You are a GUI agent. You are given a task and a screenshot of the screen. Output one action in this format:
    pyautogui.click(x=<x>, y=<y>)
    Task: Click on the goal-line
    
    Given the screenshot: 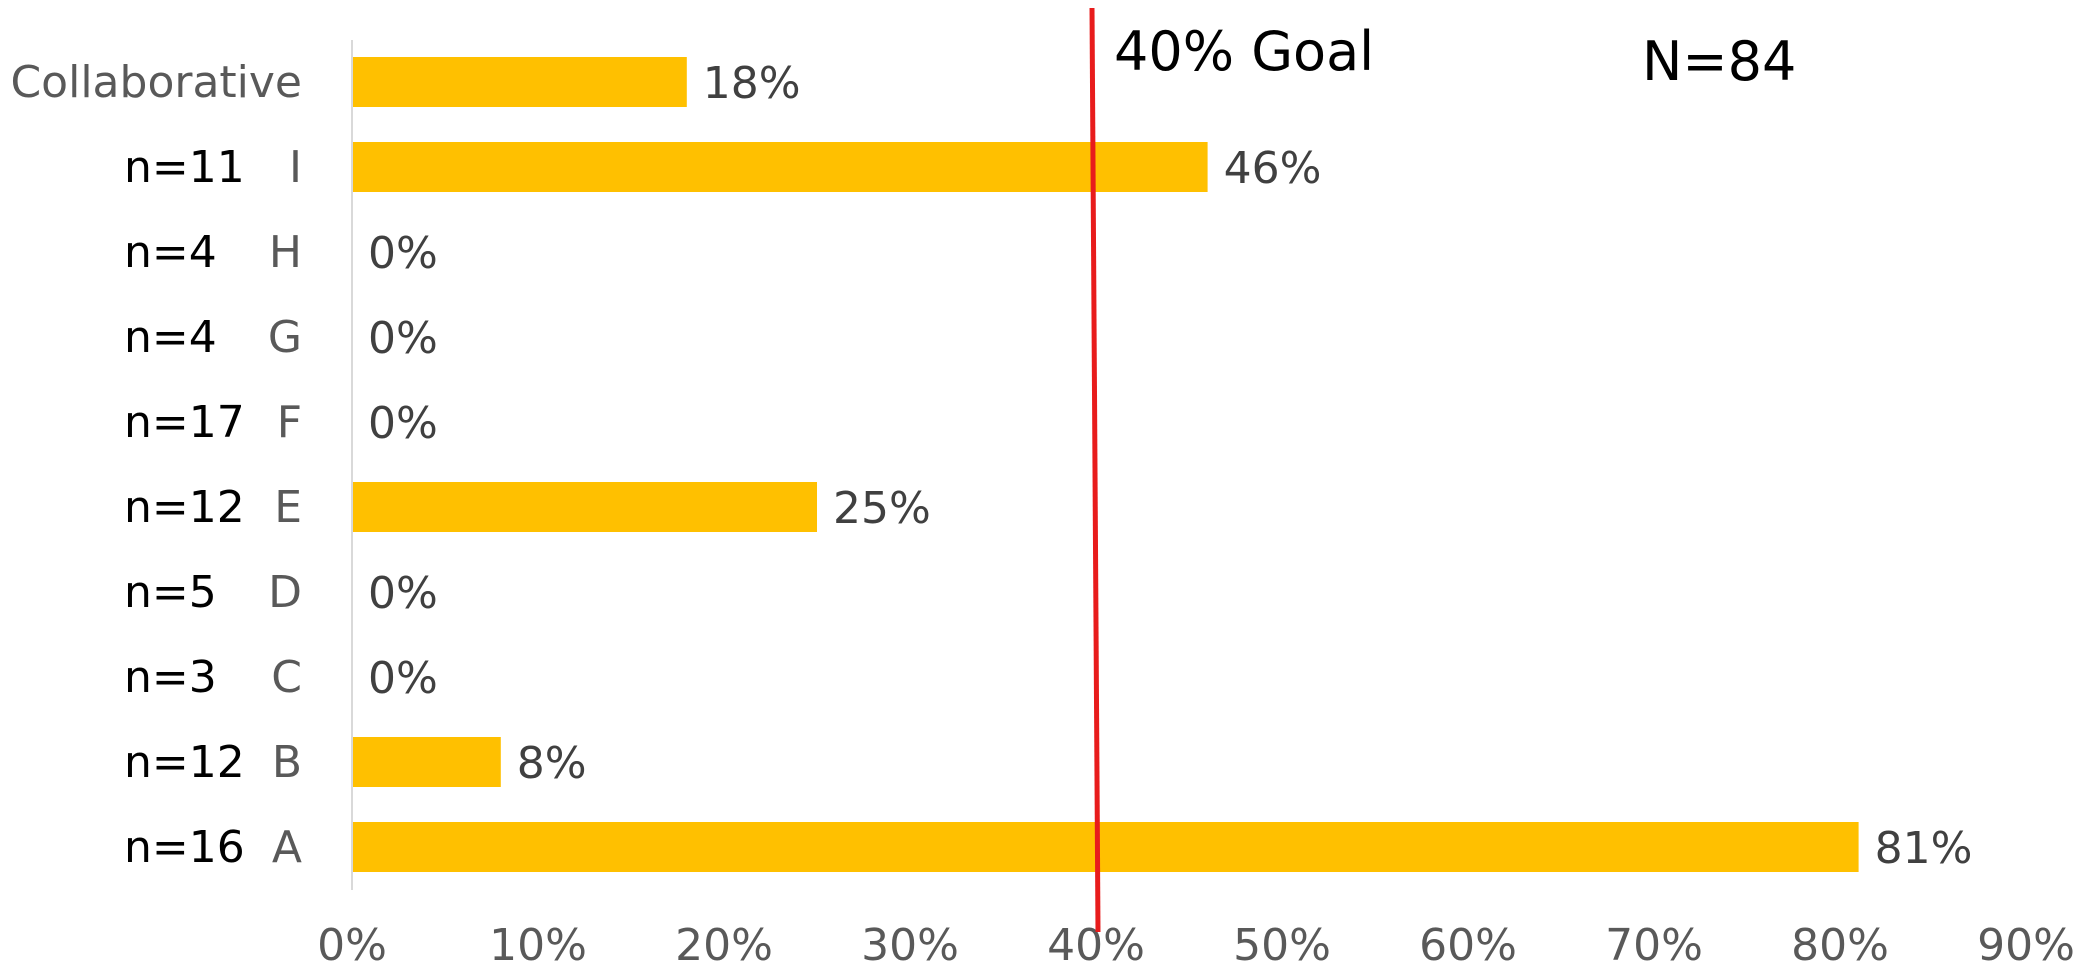 What is the action you would take?
    pyautogui.click(x=1095, y=470)
    